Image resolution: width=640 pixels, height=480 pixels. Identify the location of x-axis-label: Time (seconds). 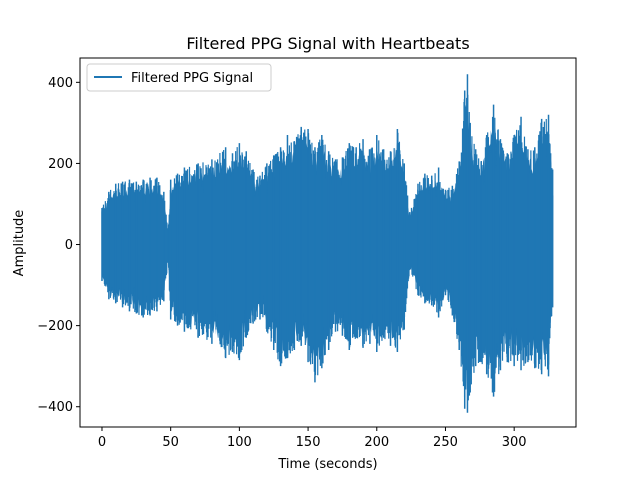
(327, 464).